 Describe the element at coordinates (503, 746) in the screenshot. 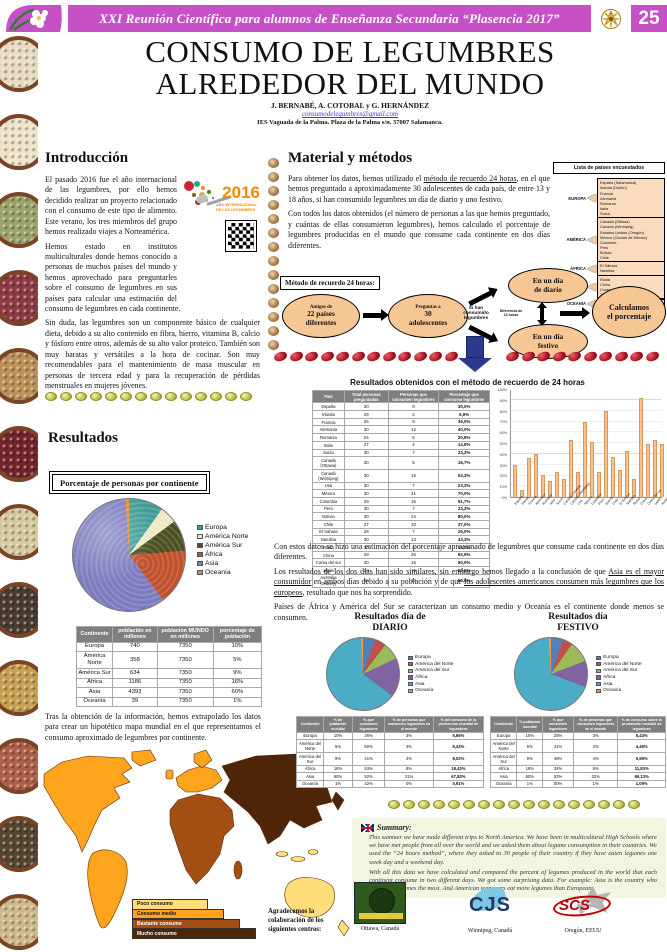

I see `table-cell: América del Norte` at that location.